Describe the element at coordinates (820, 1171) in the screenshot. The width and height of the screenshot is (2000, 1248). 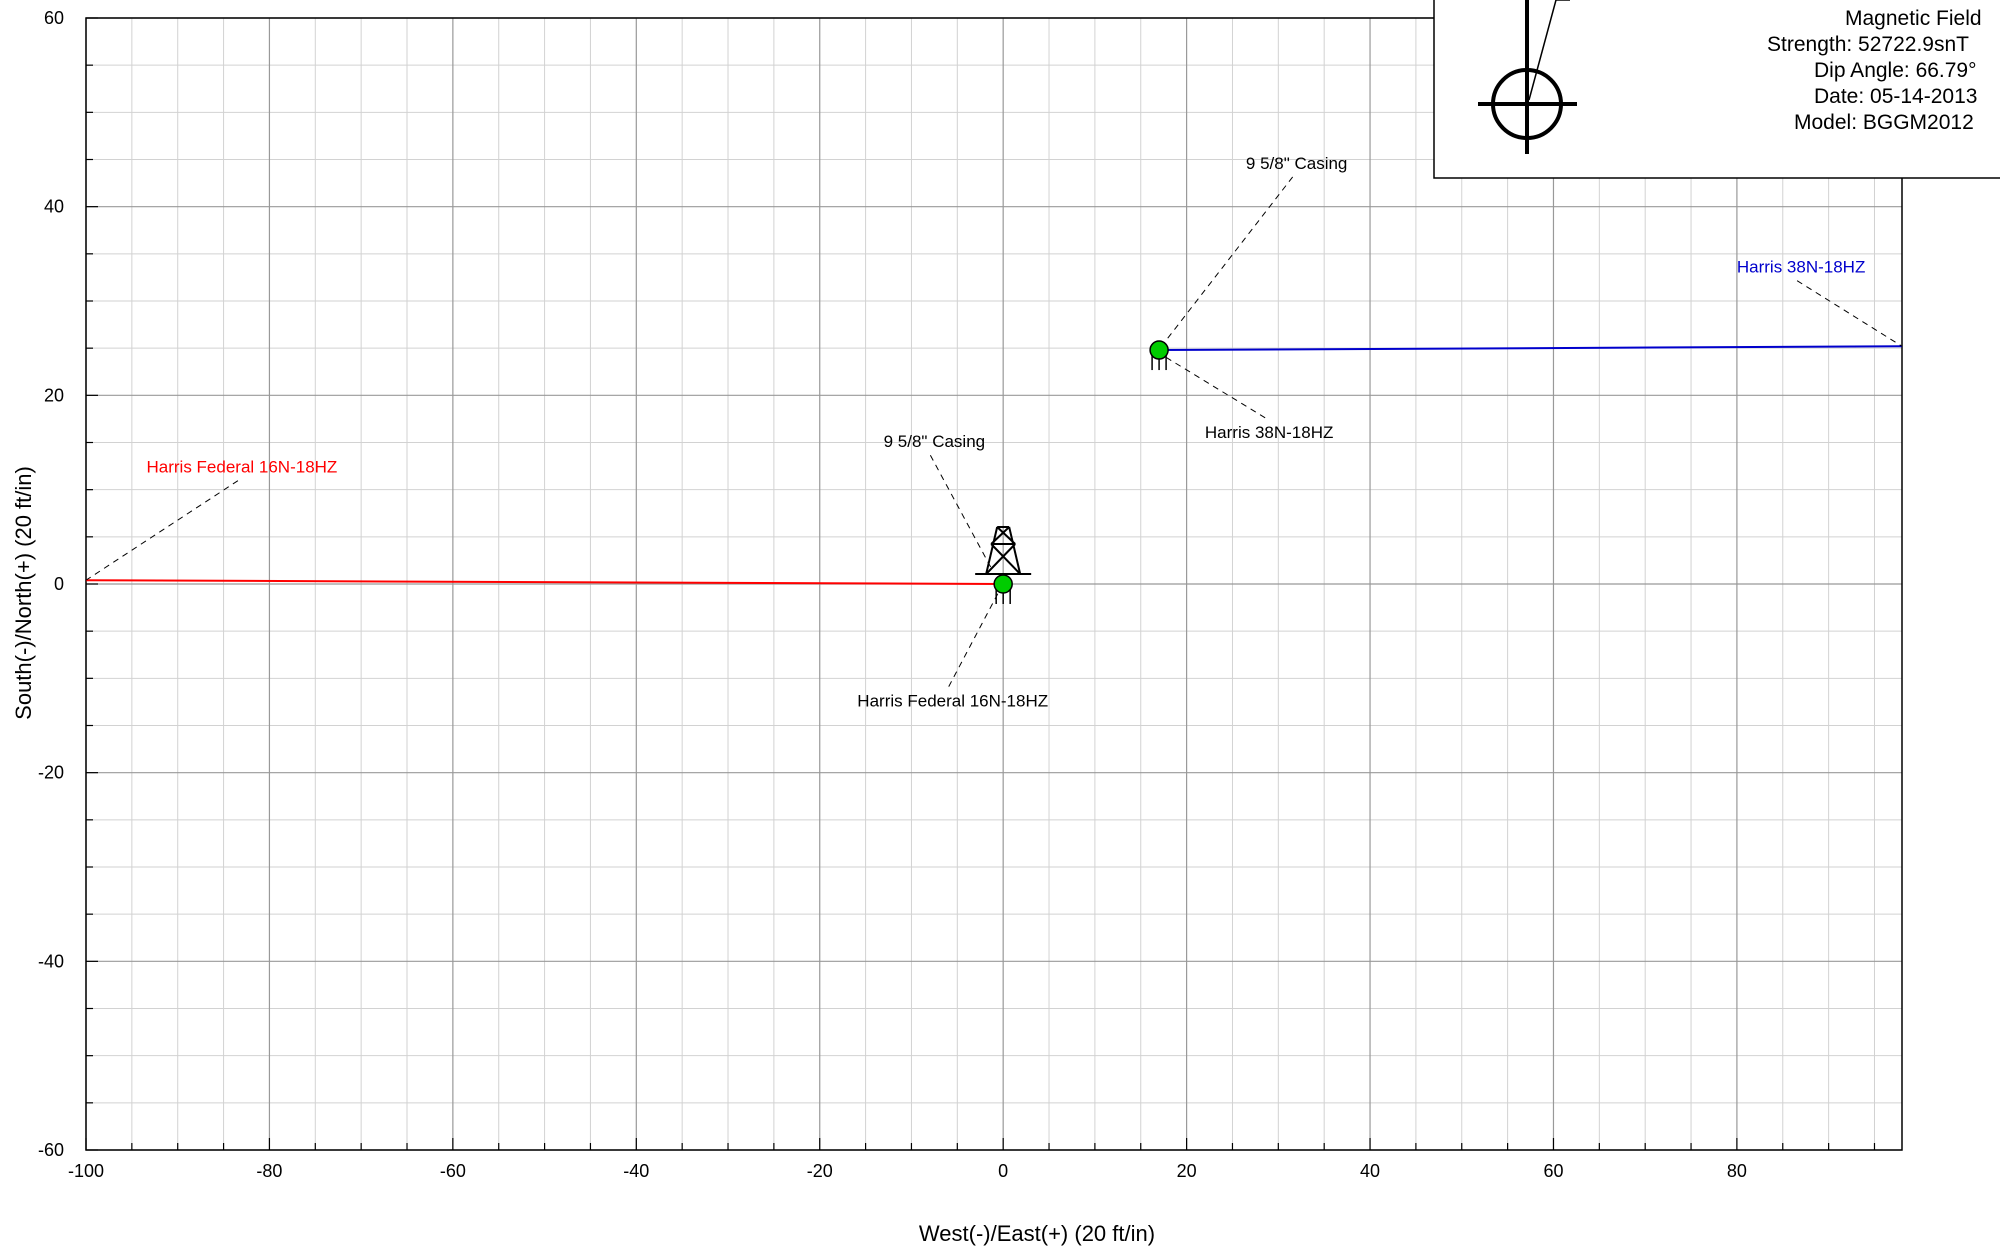
I see `x-tick-label: -20` at that location.